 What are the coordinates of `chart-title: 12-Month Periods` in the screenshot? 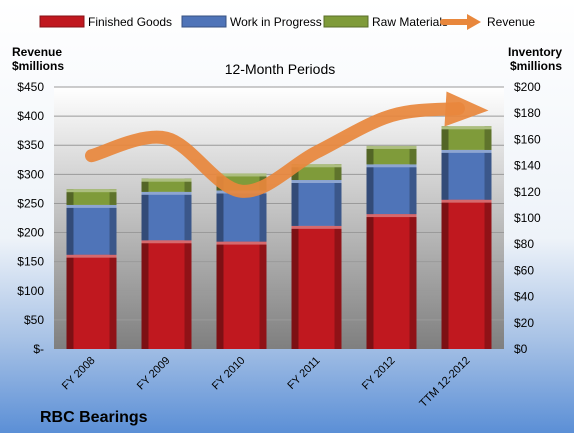 It's located at (280, 69).